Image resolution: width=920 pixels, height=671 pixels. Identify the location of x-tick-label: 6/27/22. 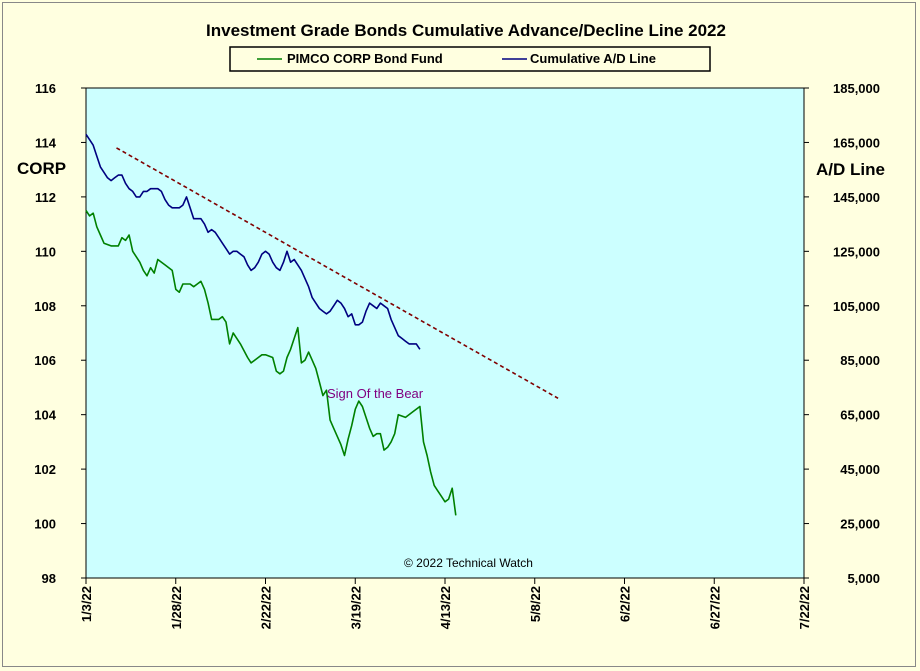
(714, 607).